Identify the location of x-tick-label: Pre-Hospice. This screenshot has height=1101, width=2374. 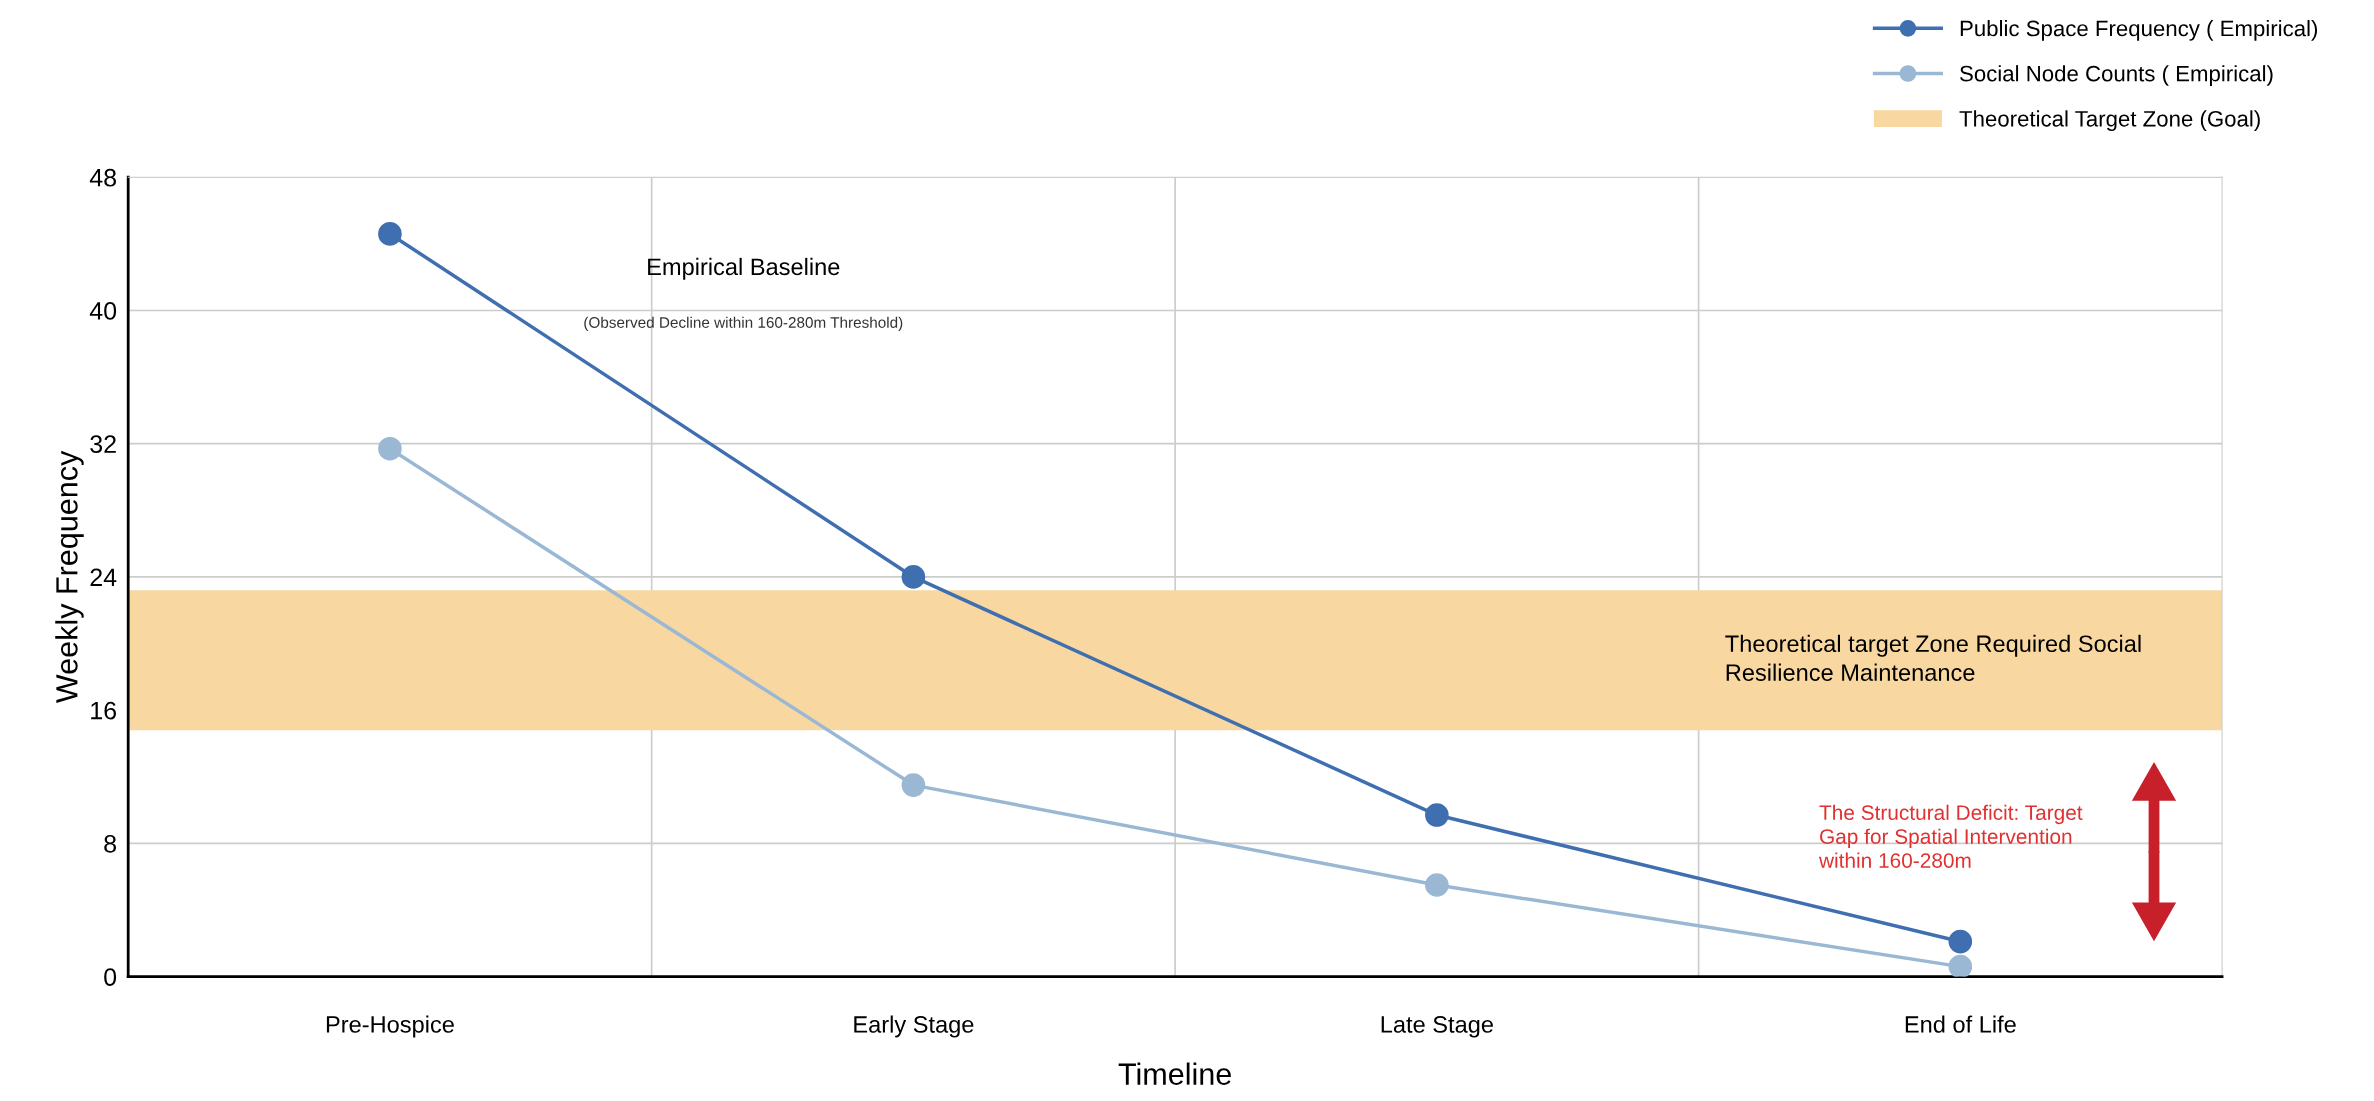
(390, 1026).